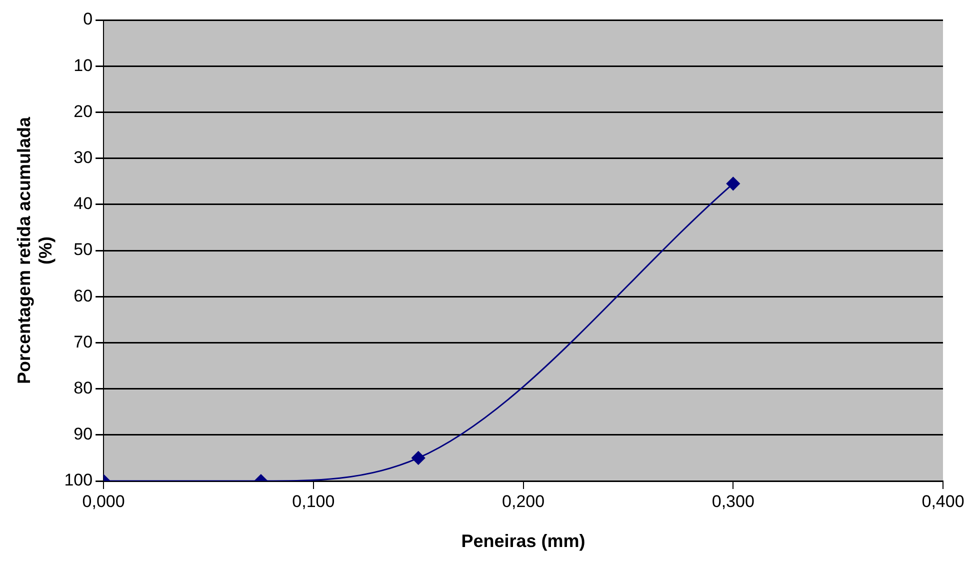 The width and height of the screenshot is (973, 567). What do you see at coordinates (733, 501) in the screenshot?
I see `x-tick-label: 0,300` at bounding box center [733, 501].